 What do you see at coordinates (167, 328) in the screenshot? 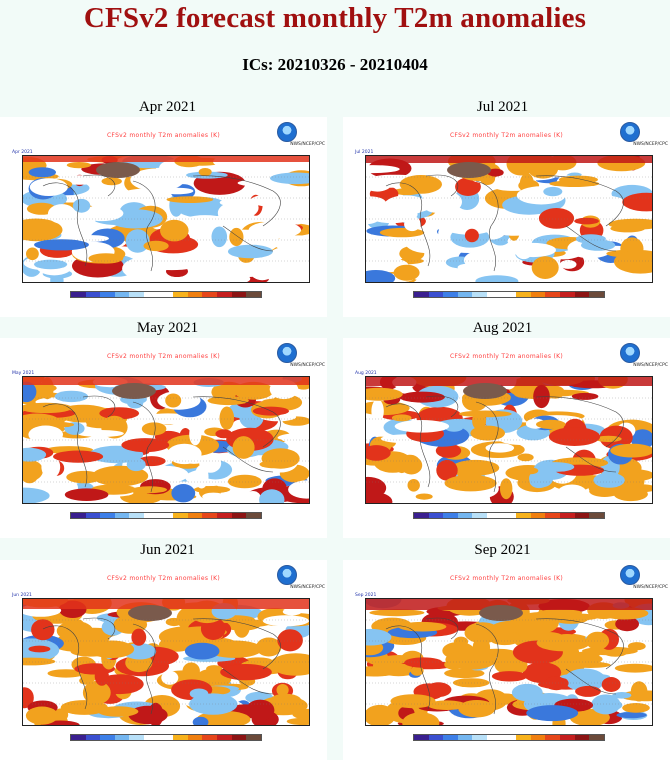
I see `panel-label: May 2021` at bounding box center [167, 328].